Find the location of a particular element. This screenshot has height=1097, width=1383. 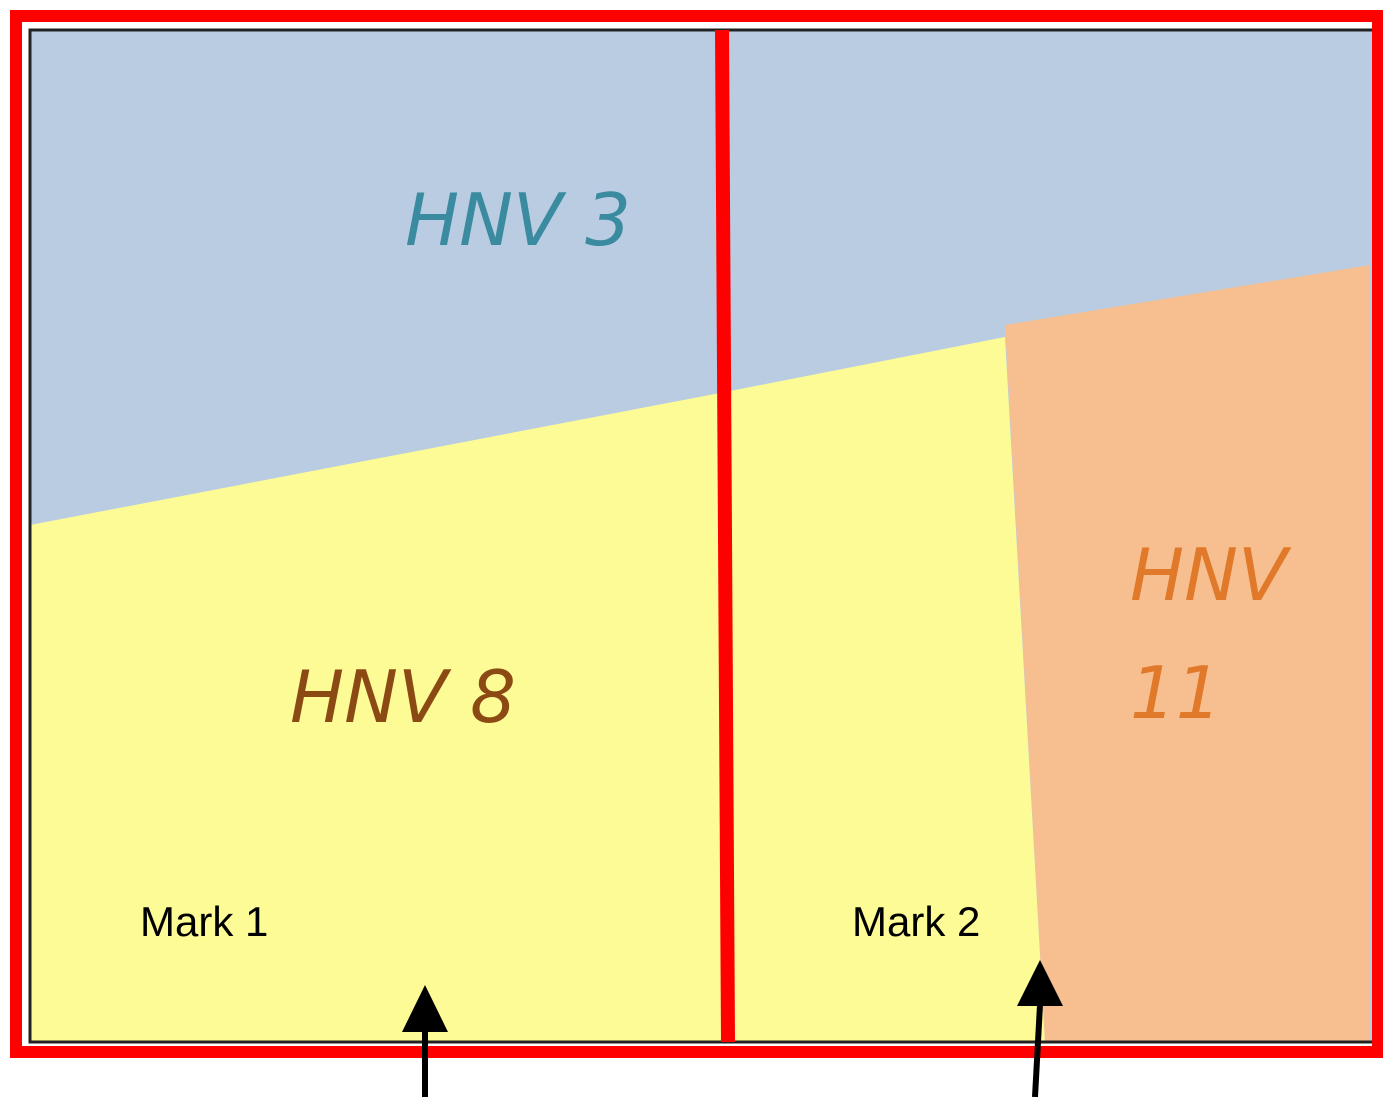

region-label-line: 11 is located at coordinates (1176, 693).